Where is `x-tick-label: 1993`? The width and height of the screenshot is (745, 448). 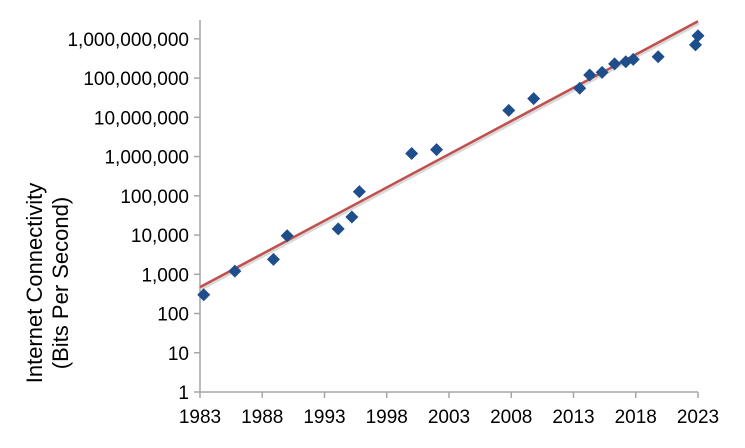
x-tick-label: 1993 is located at coordinates (324, 417).